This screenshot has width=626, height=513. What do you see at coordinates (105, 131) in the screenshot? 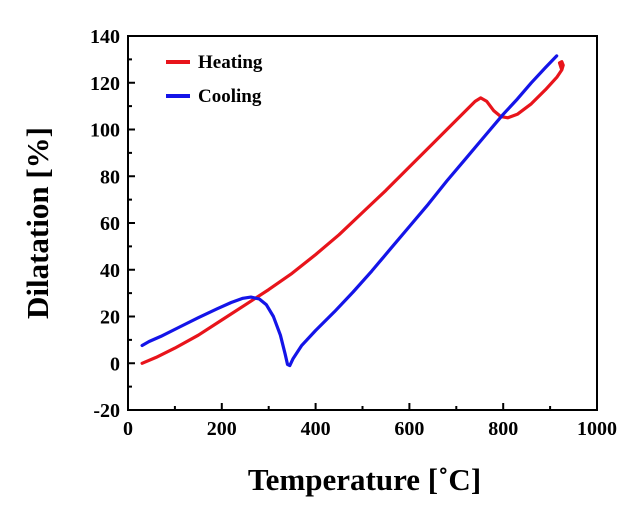
I see `y-tick-label: 100` at bounding box center [105, 131].